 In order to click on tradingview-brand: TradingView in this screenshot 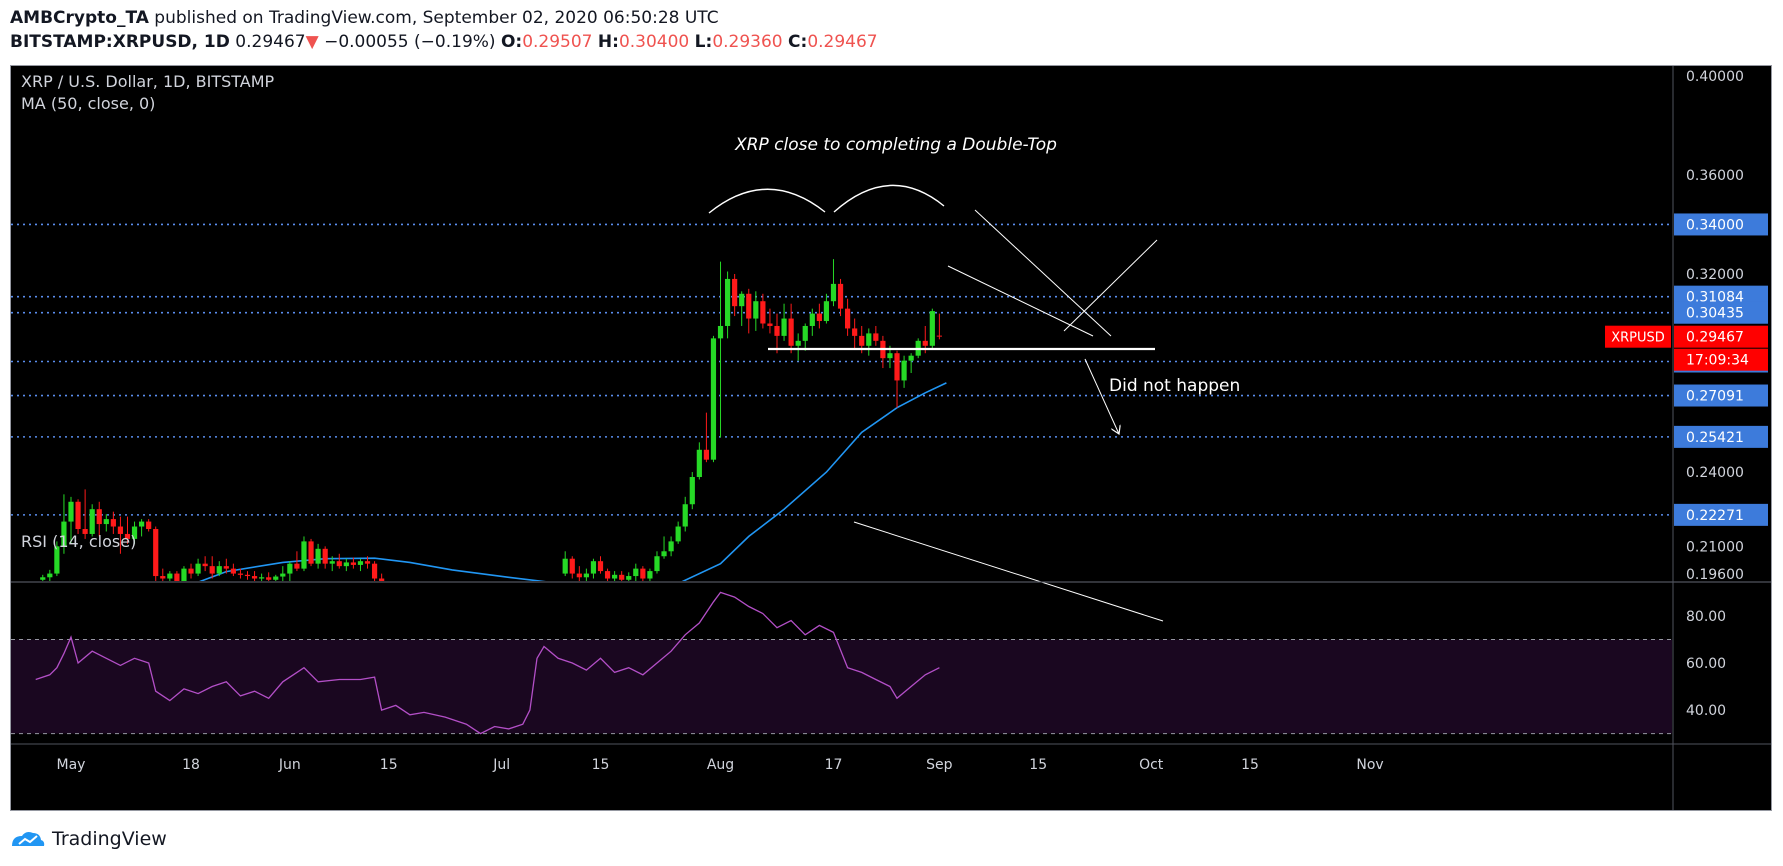, I will do `click(109, 839)`.